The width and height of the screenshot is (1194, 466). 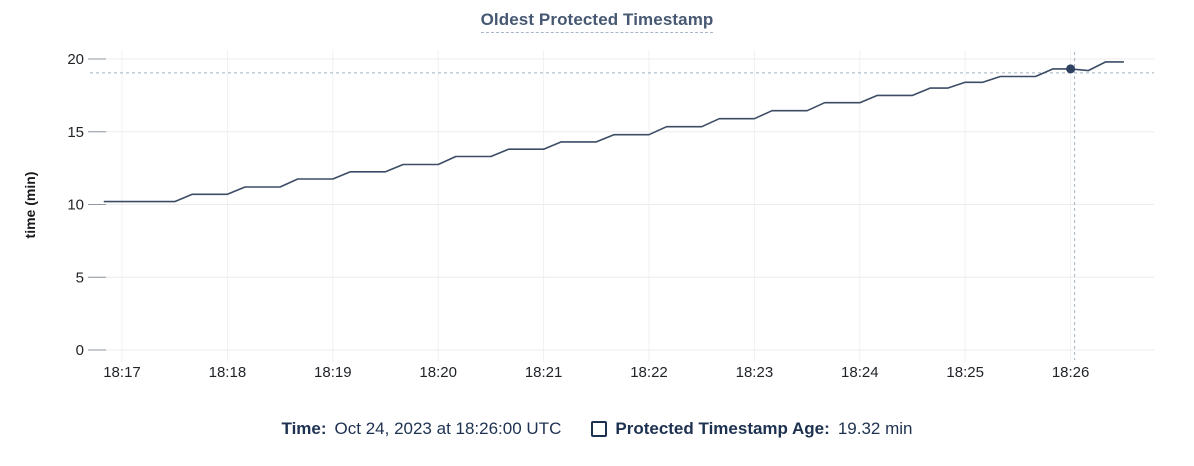 I want to click on hover-dot, so click(x=1071, y=69).